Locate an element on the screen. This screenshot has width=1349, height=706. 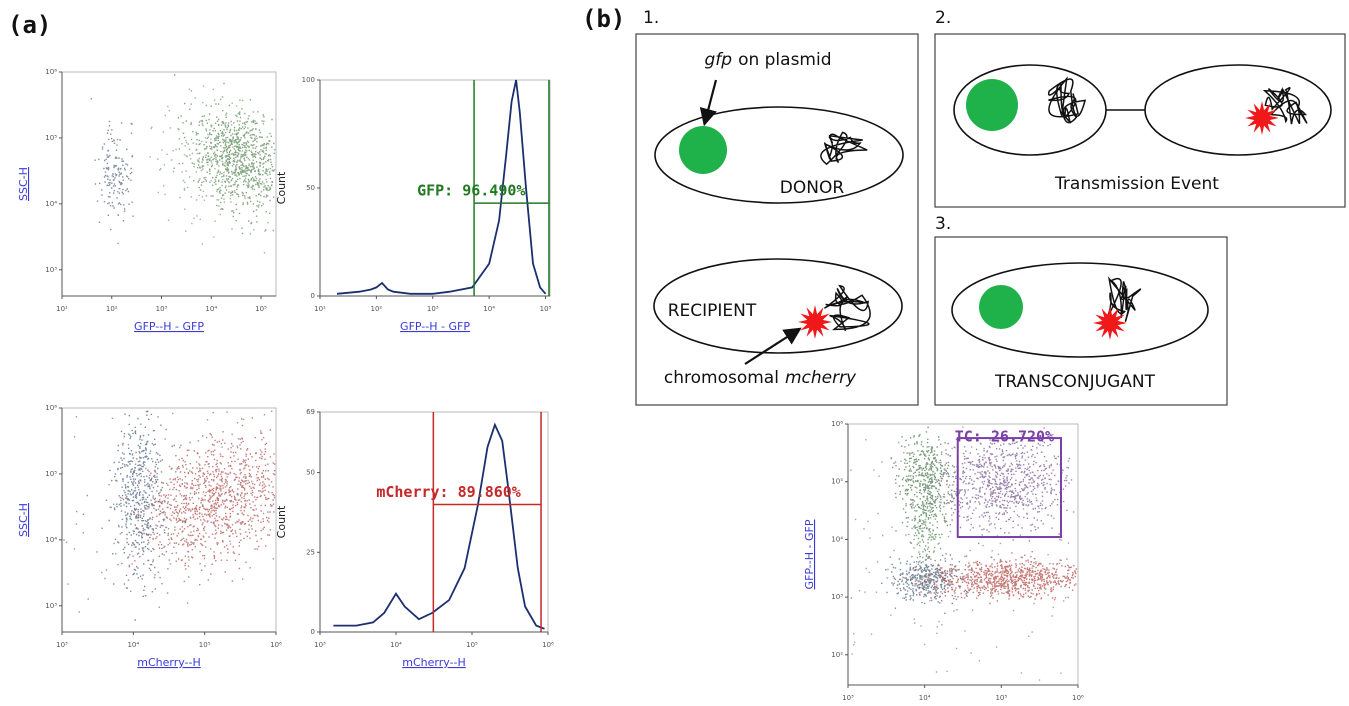
gate is located at coordinates (1009, 488).